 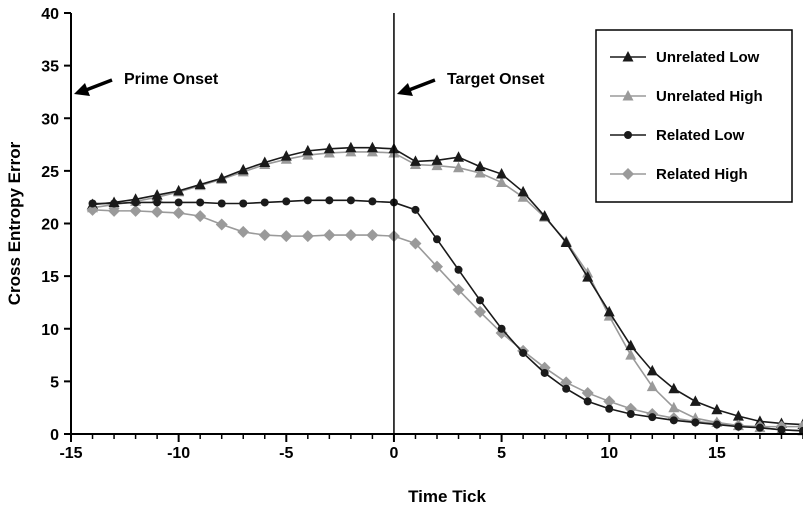 I want to click on y-axis-ticks: 0 5 10 15 20 25 30 35 40, so click(x=56, y=225).